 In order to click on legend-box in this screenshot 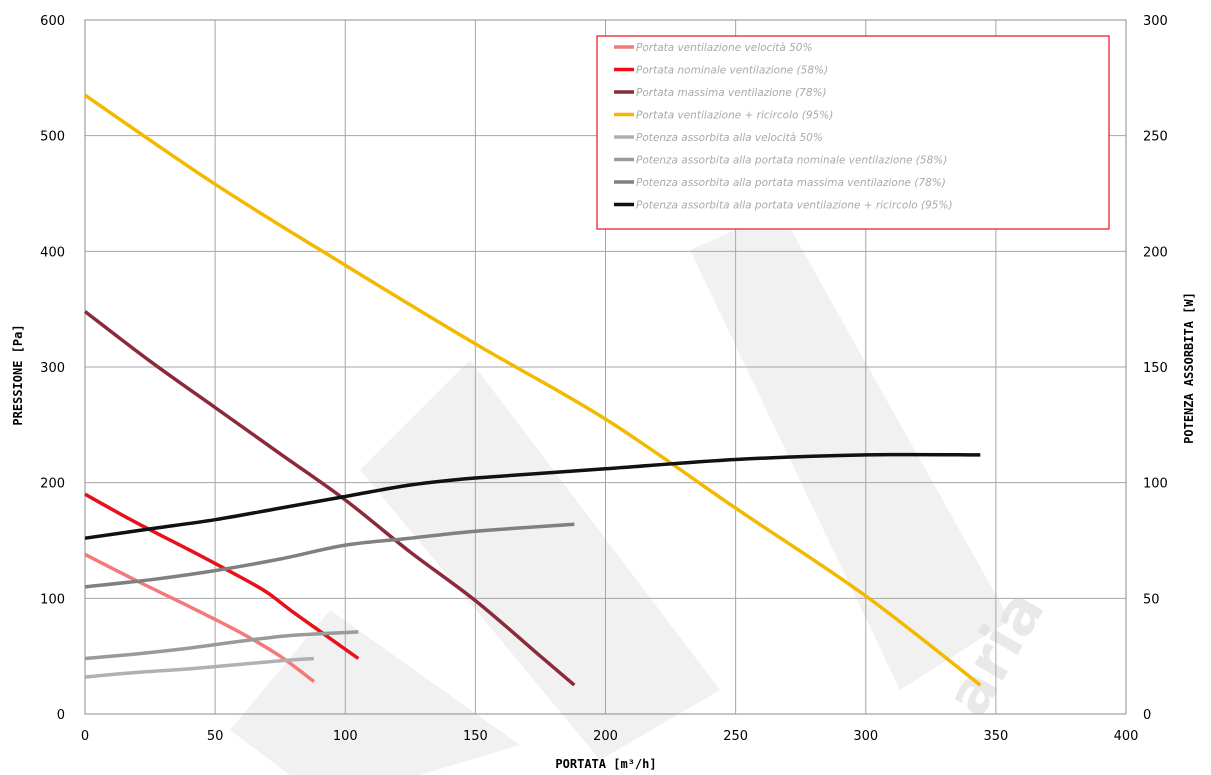, I will do `click(853, 132)`.